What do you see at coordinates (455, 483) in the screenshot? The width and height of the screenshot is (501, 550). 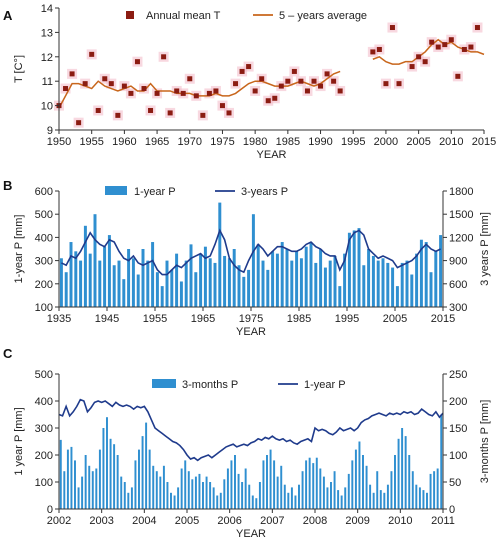 I see `panel-c-y2-tick-label: 50` at bounding box center [455, 483].